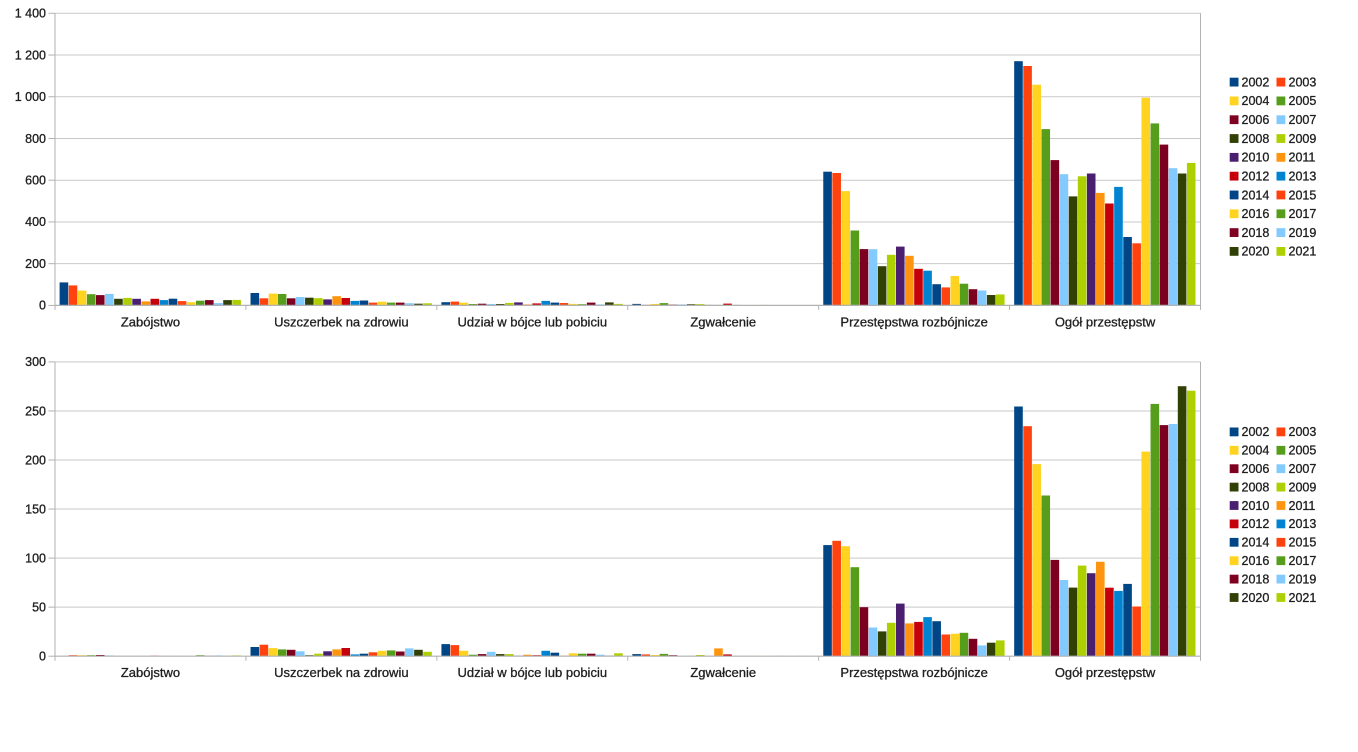  What do you see at coordinates (35, 509) in the screenshot?
I see `svg-text: 150` at bounding box center [35, 509].